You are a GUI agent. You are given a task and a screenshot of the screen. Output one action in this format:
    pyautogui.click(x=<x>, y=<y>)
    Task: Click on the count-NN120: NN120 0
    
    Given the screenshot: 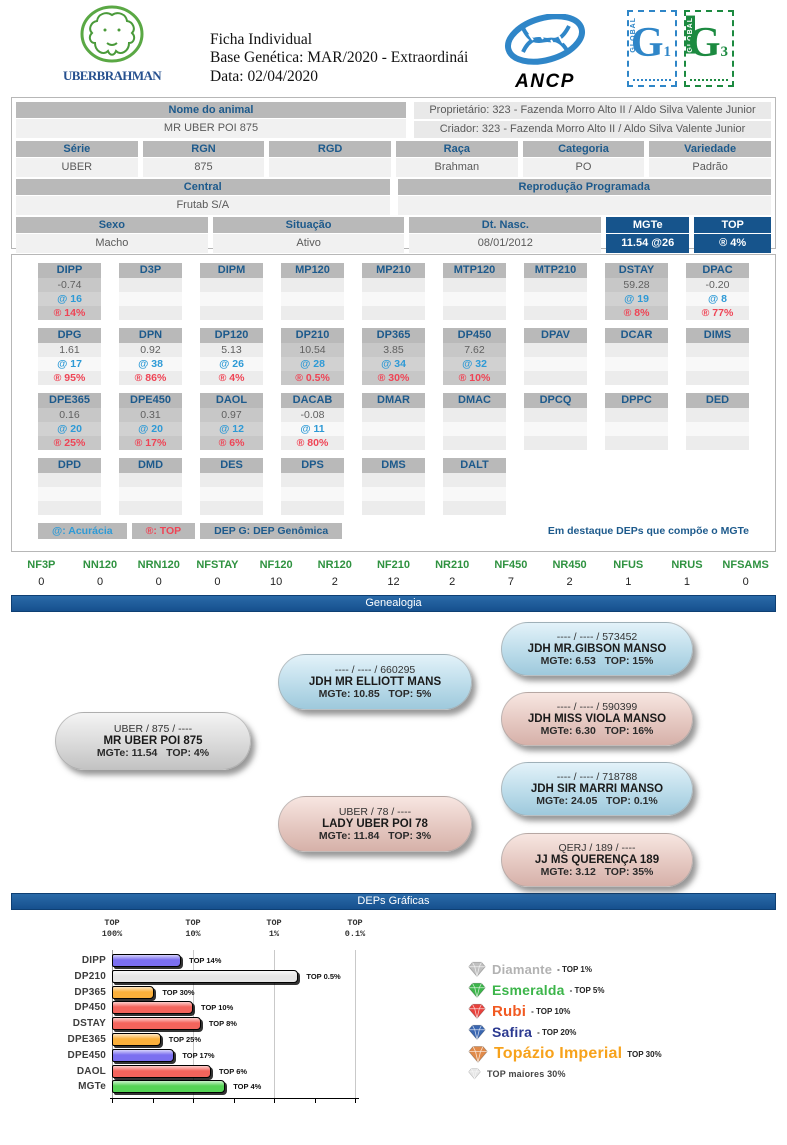 What is the action you would take?
    pyautogui.click(x=100, y=574)
    